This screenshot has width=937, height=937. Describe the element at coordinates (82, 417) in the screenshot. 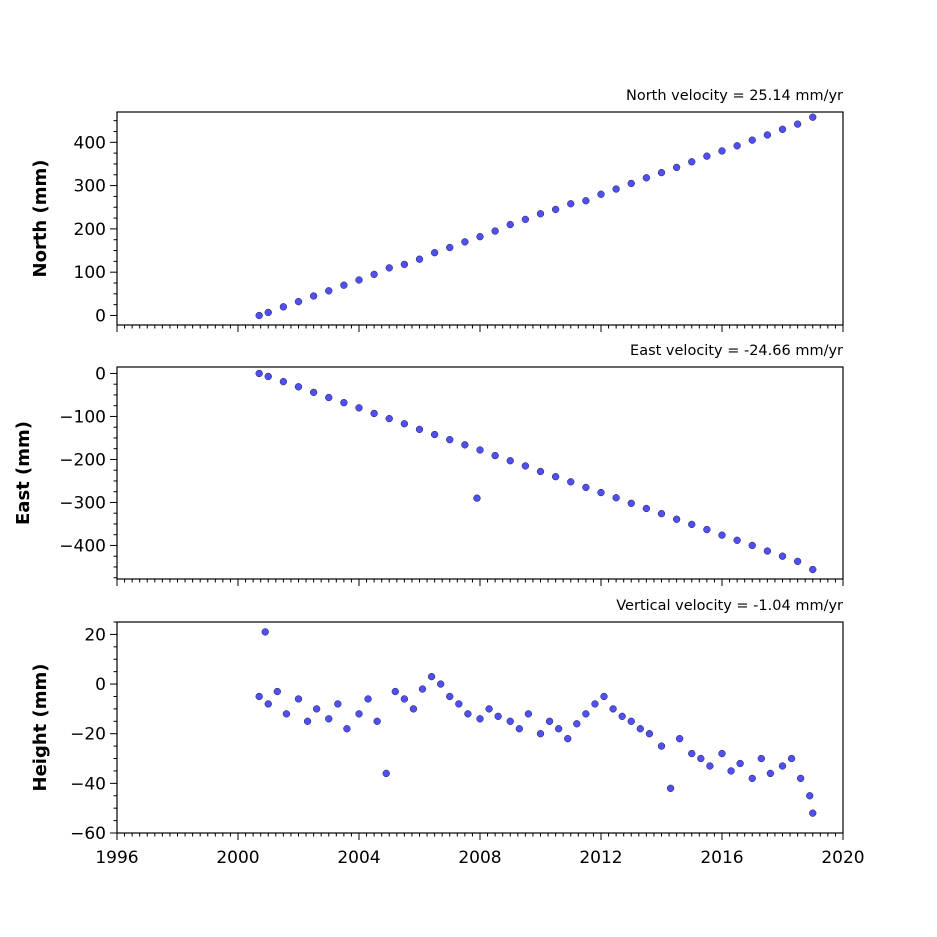

I see `east-y-tick-label: −100` at that location.